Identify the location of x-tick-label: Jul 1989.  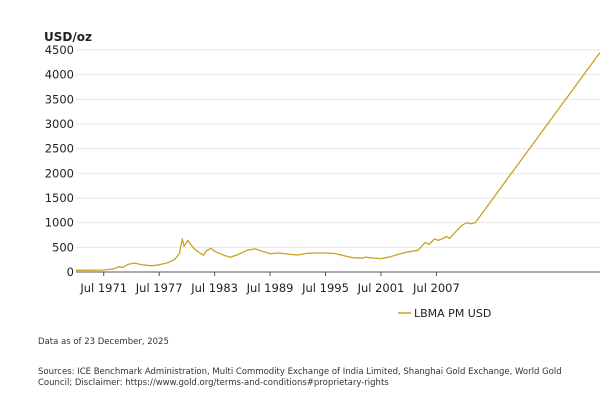
(270, 288).